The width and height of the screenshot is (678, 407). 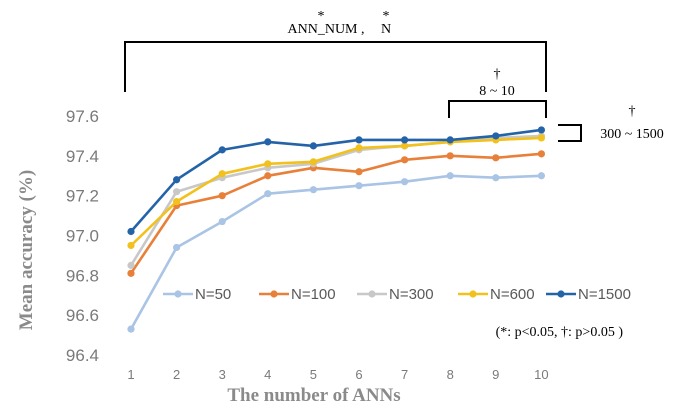 I want to click on legend-entry: N=300, so click(x=395, y=294).